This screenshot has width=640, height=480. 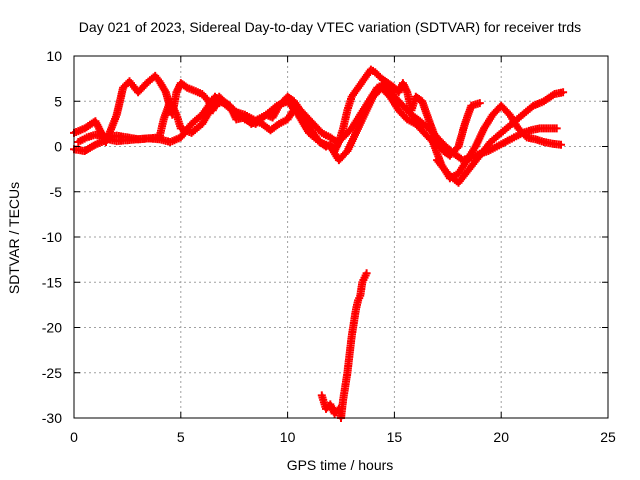 I want to click on y-tick-label: -5, so click(x=56, y=192).